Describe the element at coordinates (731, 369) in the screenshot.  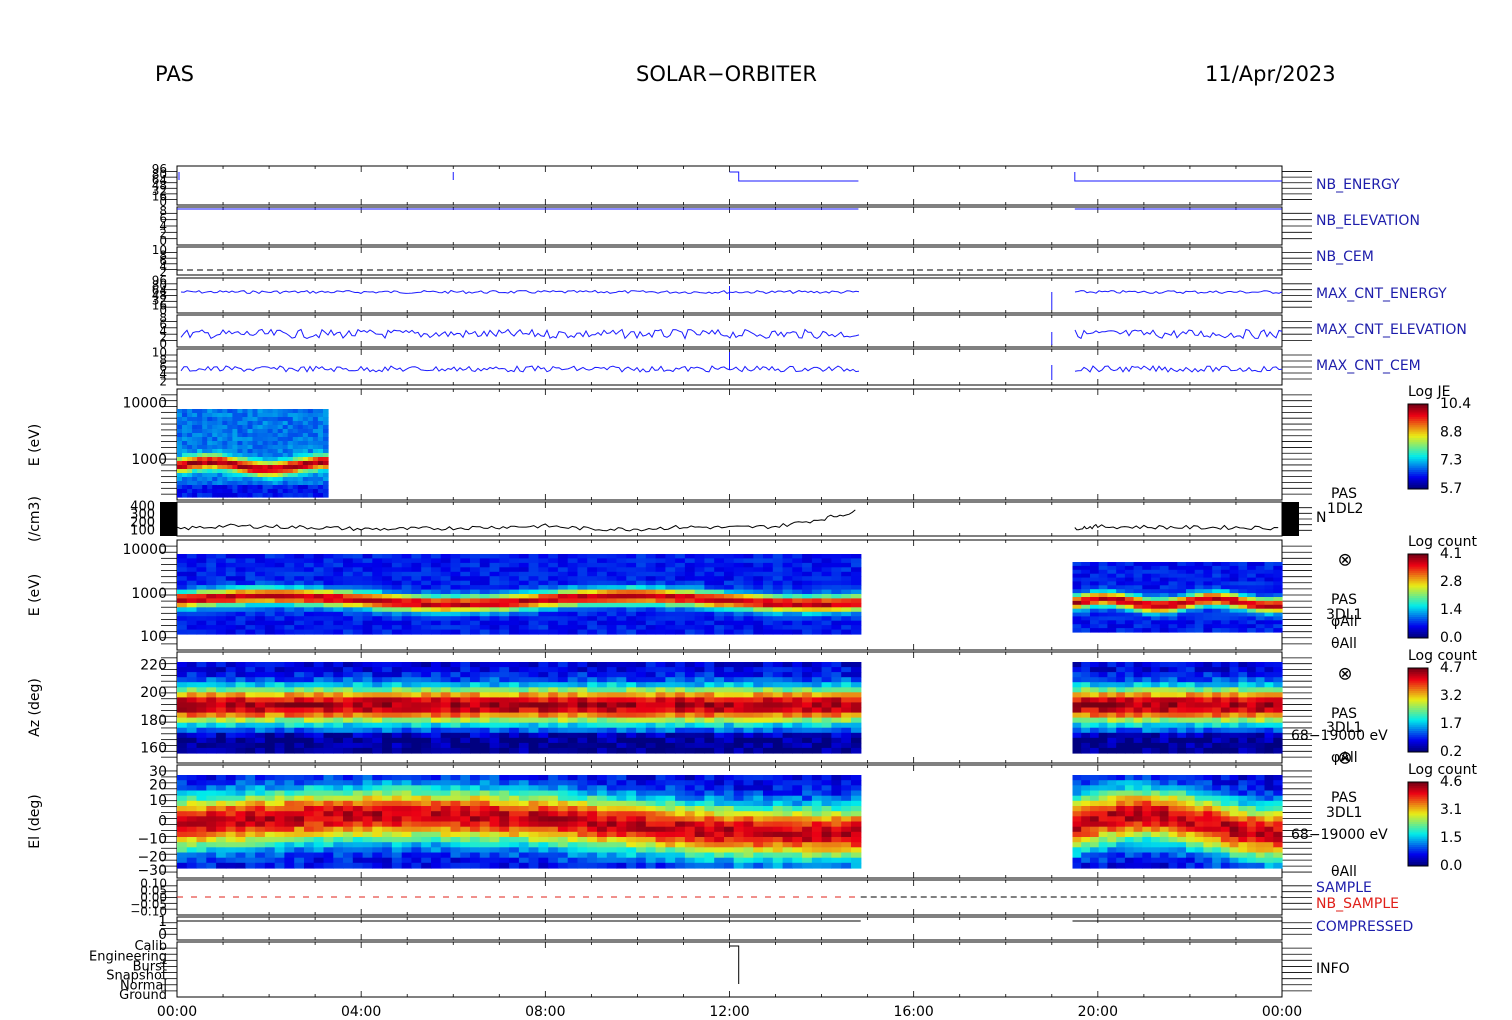
I see `max-cnt-cem-trace` at that location.